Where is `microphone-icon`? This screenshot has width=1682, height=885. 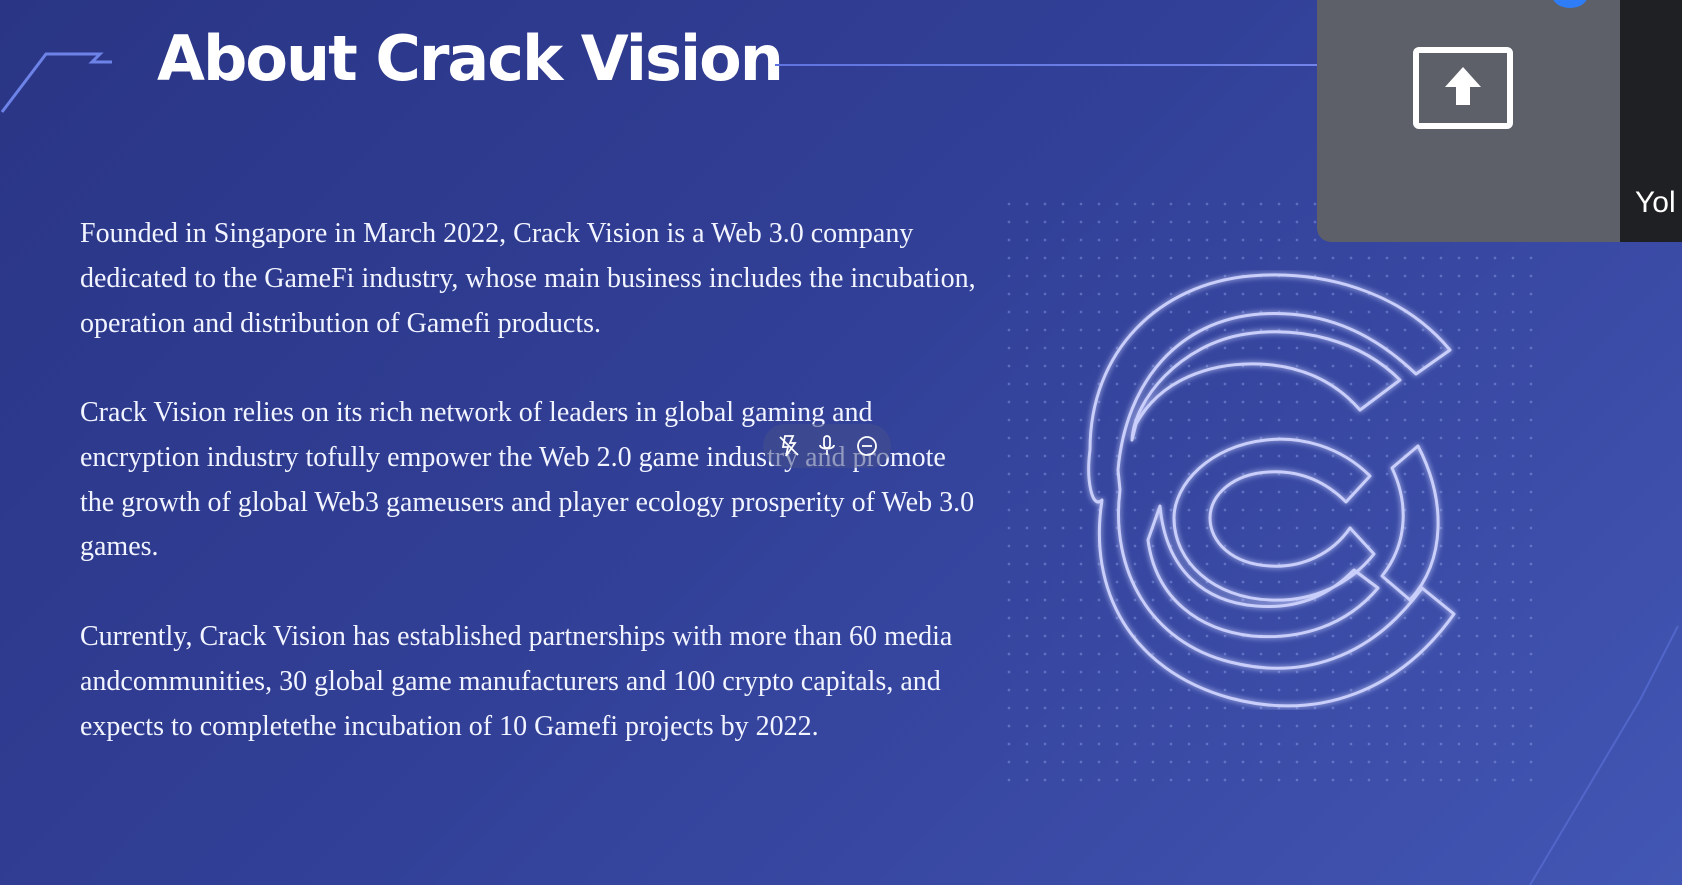 microphone-icon is located at coordinates (827, 446).